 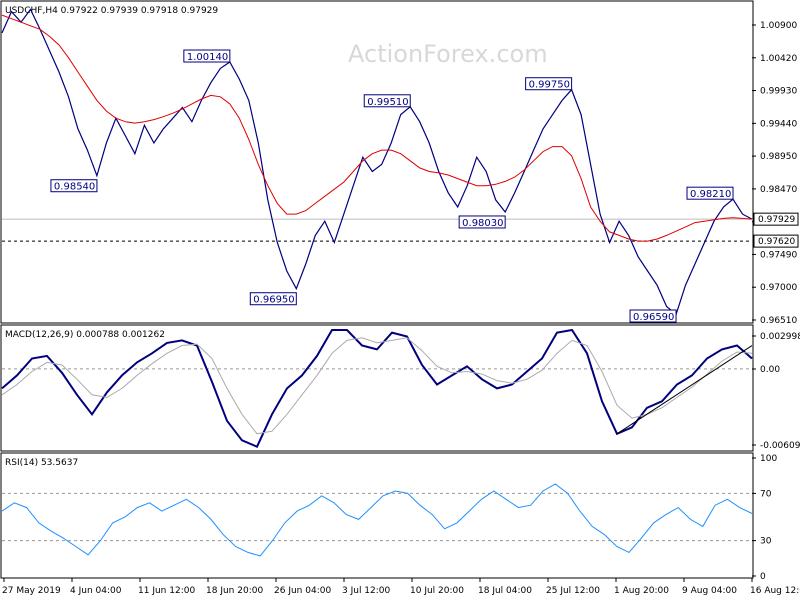 What do you see at coordinates (778, 255) in the screenshot?
I see `price-y-tick-label: 0.97490` at bounding box center [778, 255].